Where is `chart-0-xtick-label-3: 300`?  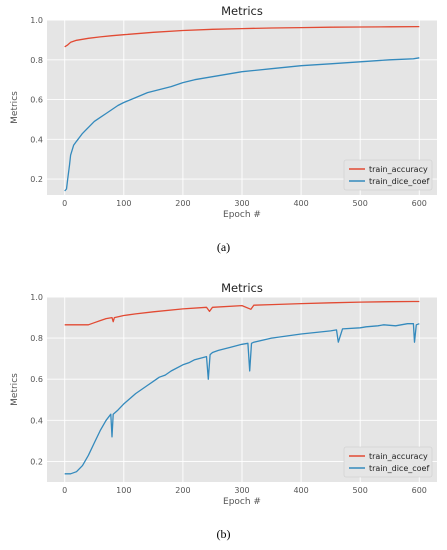
chart-0-xtick-label-3: 300 is located at coordinates (241, 203).